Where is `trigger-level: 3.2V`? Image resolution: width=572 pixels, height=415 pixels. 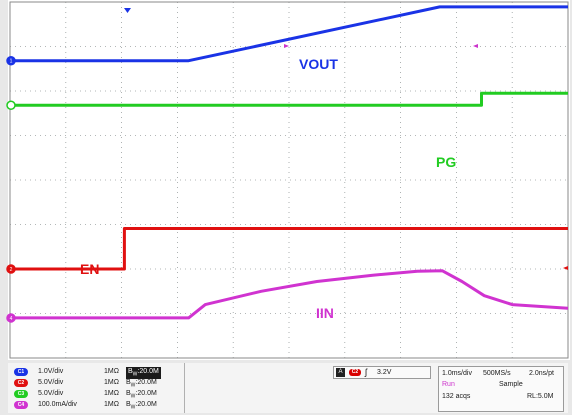 trigger-level: 3.2V is located at coordinates (384, 372).